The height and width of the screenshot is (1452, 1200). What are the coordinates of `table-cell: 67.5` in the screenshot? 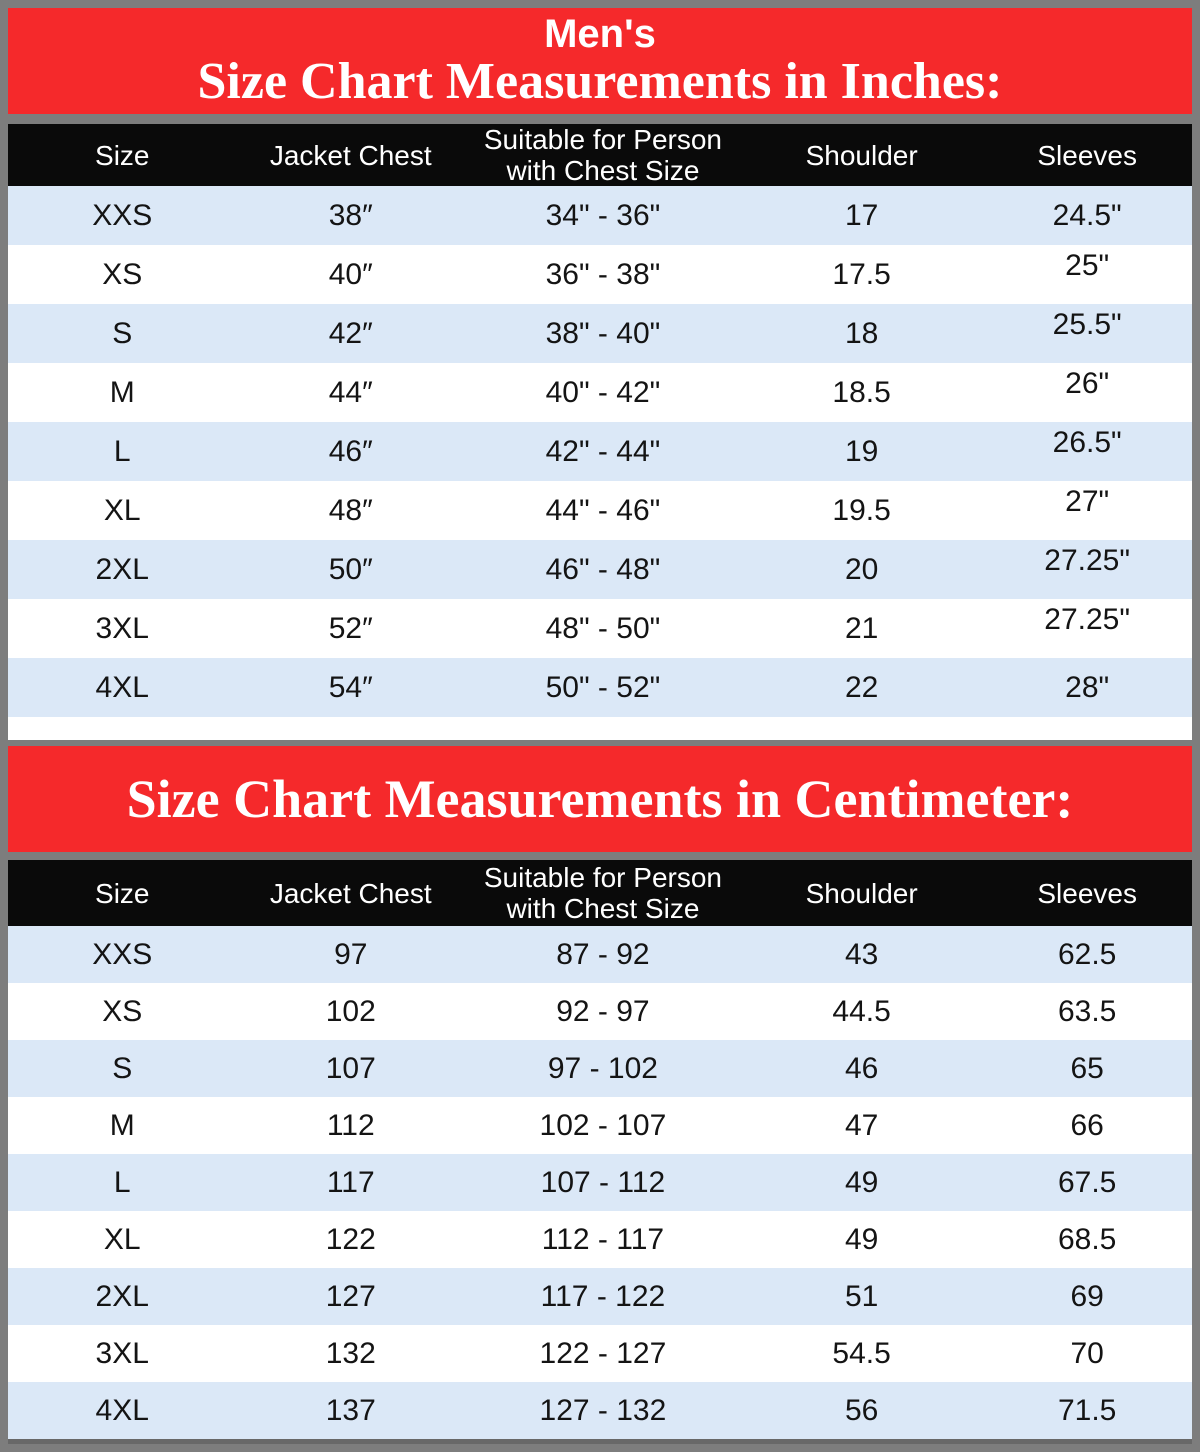 It's located at (1087, 1182).